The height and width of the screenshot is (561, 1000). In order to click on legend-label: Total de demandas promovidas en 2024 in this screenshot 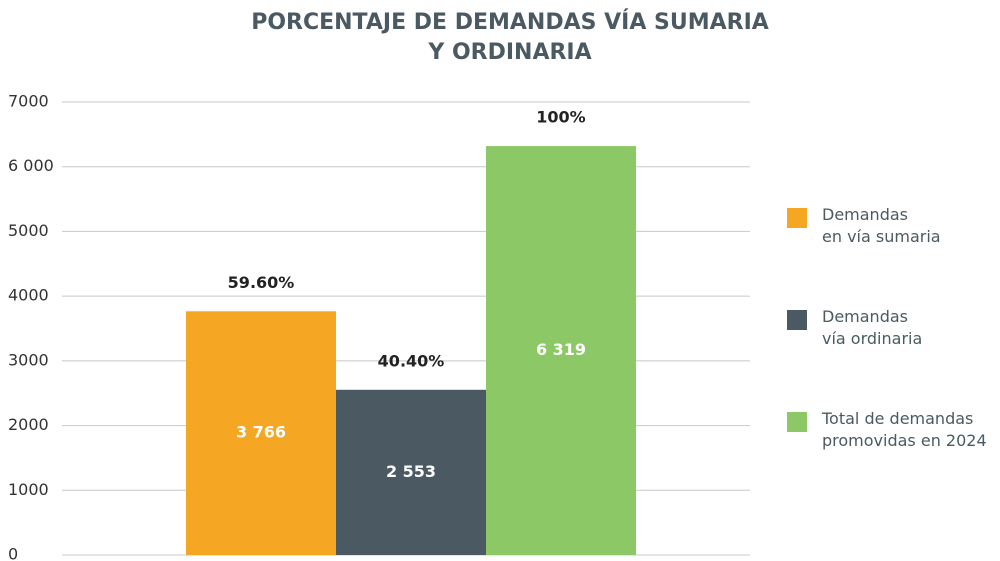, I will do `click(904, 429)`.